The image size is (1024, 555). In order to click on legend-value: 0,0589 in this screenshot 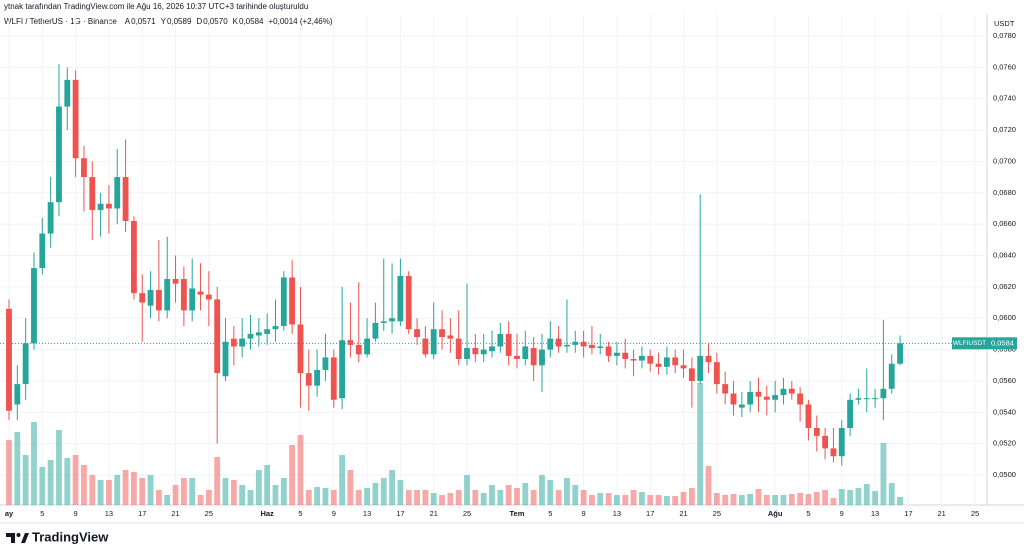, I will do `click(179, 21)`.